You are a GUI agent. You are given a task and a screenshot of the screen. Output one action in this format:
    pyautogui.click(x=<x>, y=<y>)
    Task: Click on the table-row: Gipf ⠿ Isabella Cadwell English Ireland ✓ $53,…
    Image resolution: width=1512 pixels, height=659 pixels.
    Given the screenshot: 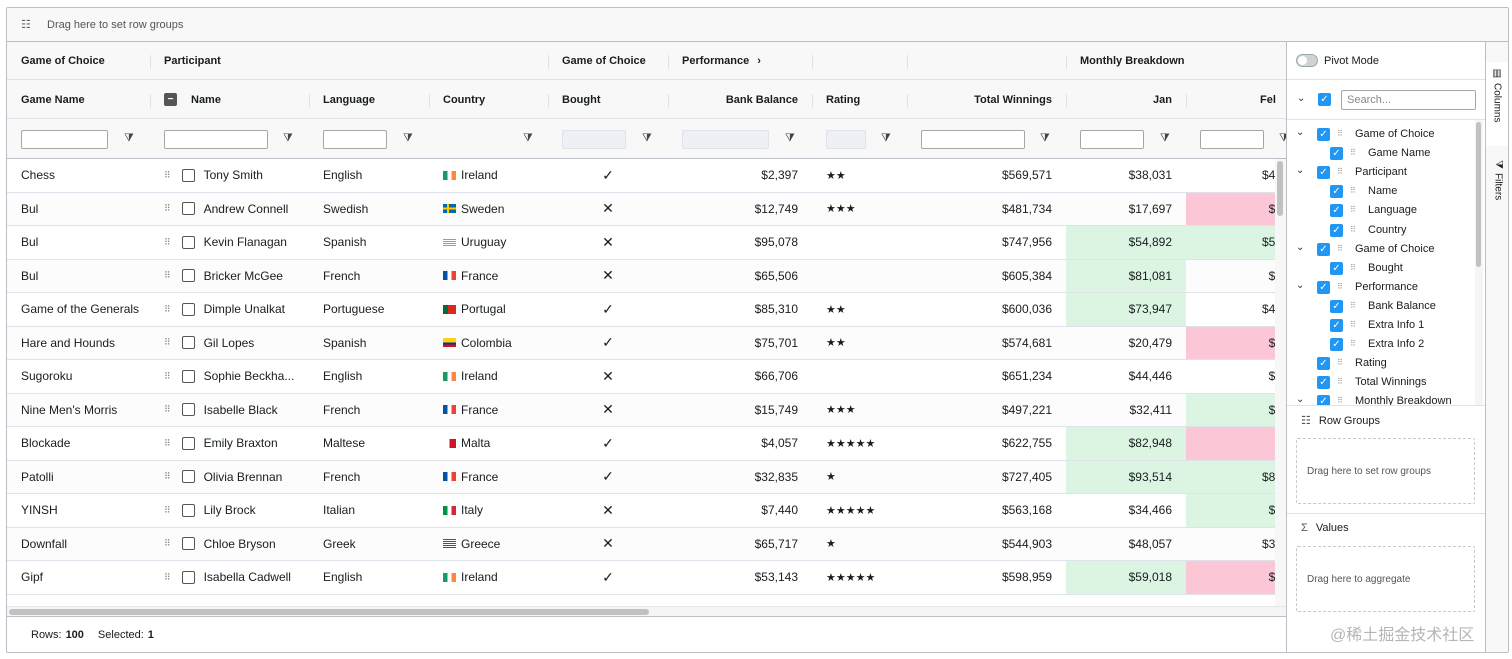 What is the action you would take?
    pyautogui.click(x=646, y=578)
    